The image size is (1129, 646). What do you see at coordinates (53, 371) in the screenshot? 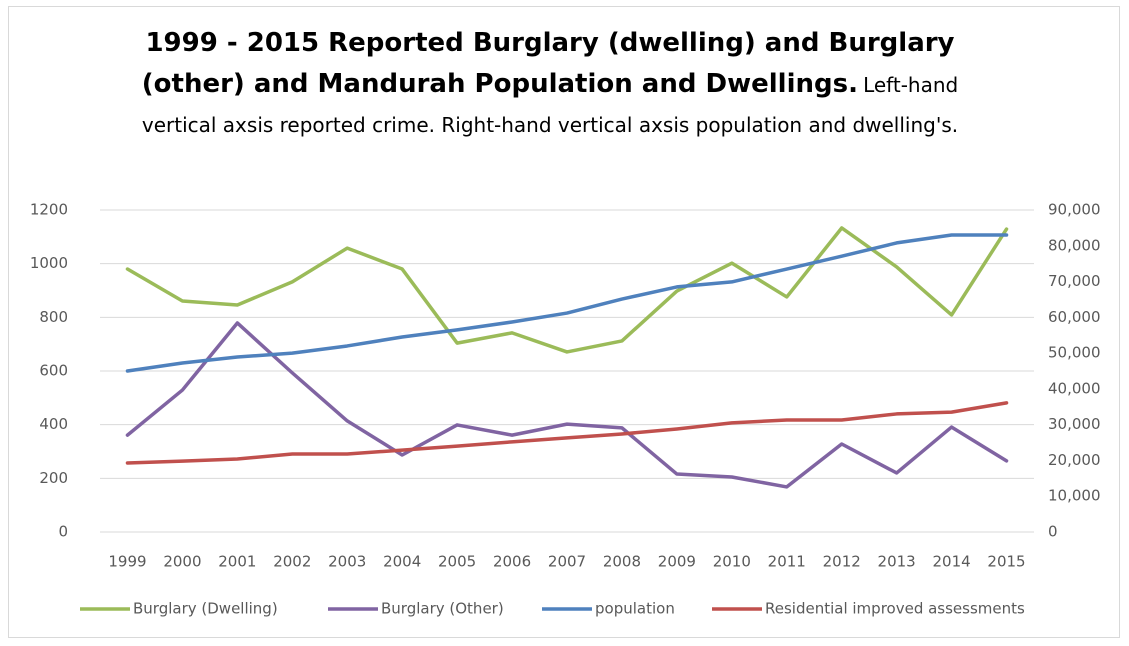
I see `y-tick-label: 600` at bounding box center [53, 371].